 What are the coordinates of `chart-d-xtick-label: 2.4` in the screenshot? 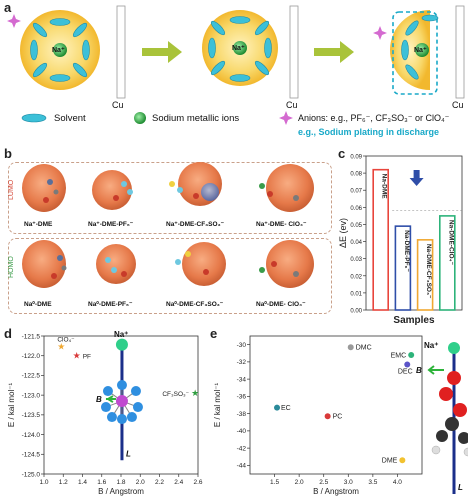 It's located at (178, 482).